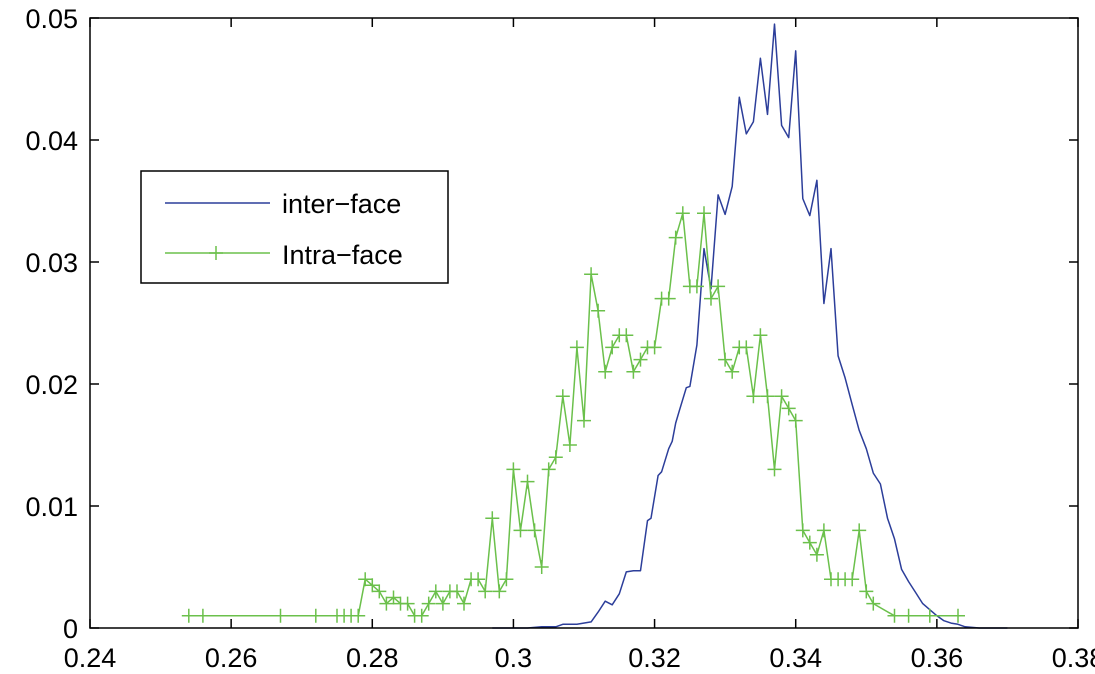 The image size is (1095, 674). Describe the element at coordinates (51, 507) in the screenshot. I see `y-tick-label: 0.01` at that location.